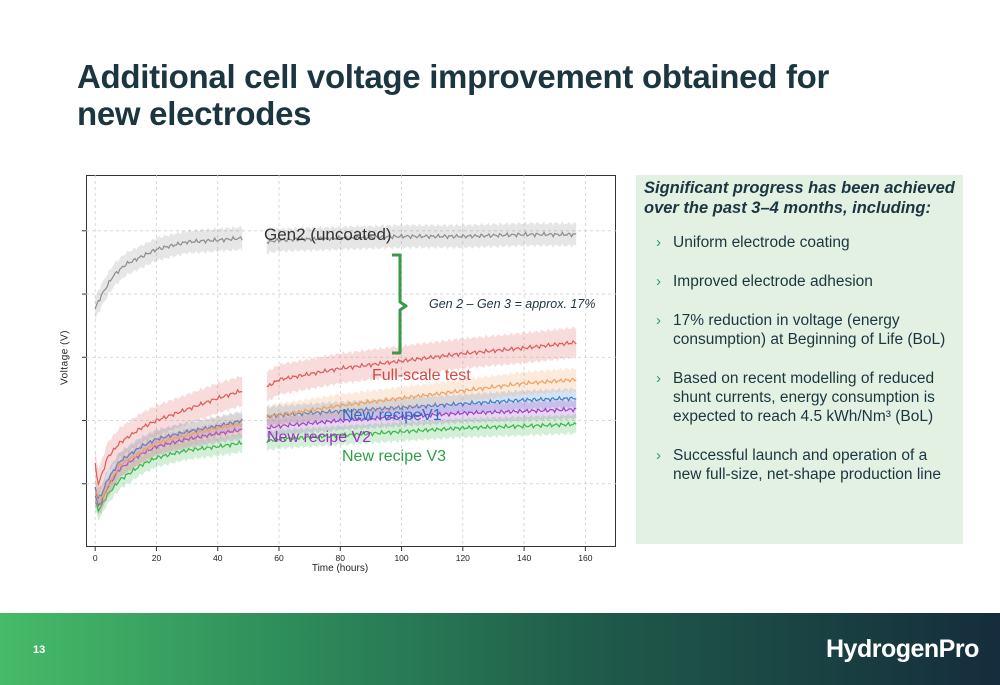 The image size is (1000, 685). I want to click on bullet-text: Uniform electrode coating, so click(761, 242).